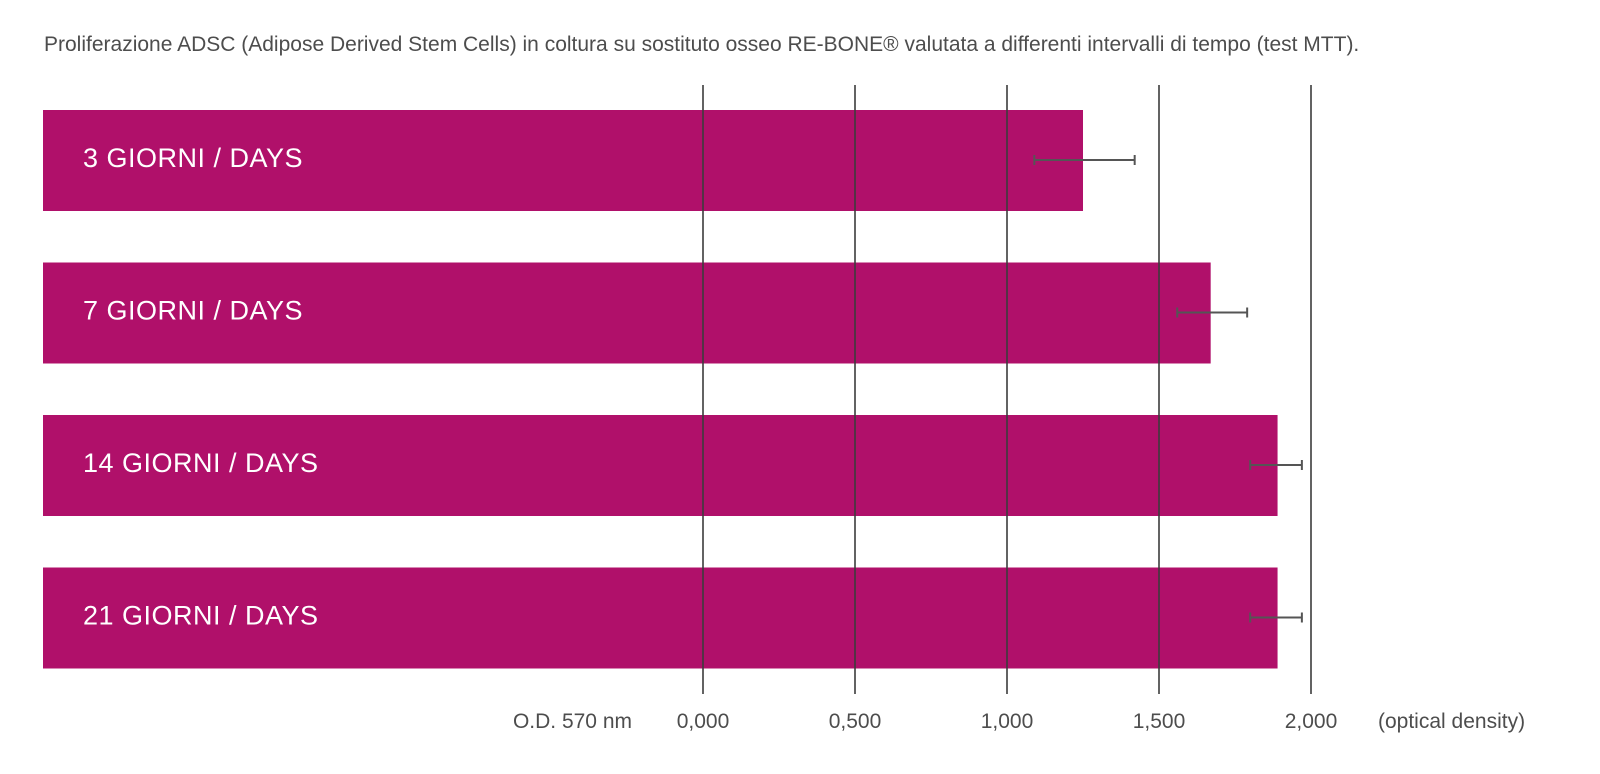 The height and width of the screenshot is (774, 1600). Describe the element at coordinates (855, 721) in the screenshot. I see `tick-label-1: 0,500` at that location.